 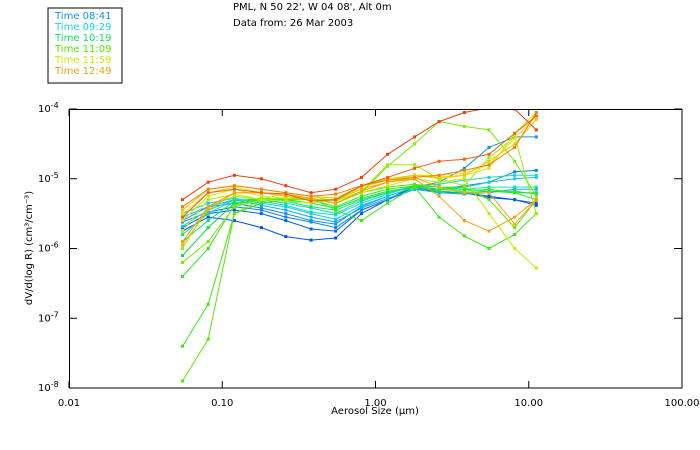 I want to click on chart-title-location: PML, N 50 22', W 04 08', Alt 0m, so click(x=312, y=7).